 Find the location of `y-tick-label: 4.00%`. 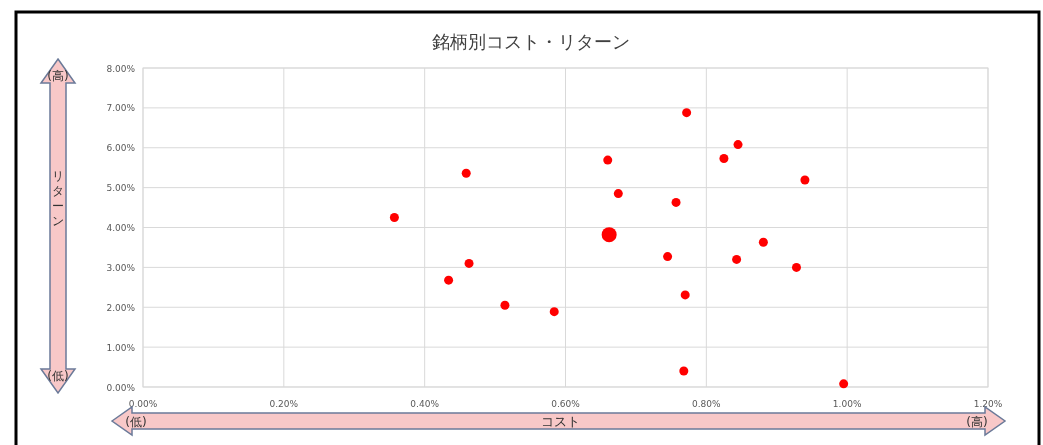

y-tick-label: 4.00% is located at coordinates (121, 228).